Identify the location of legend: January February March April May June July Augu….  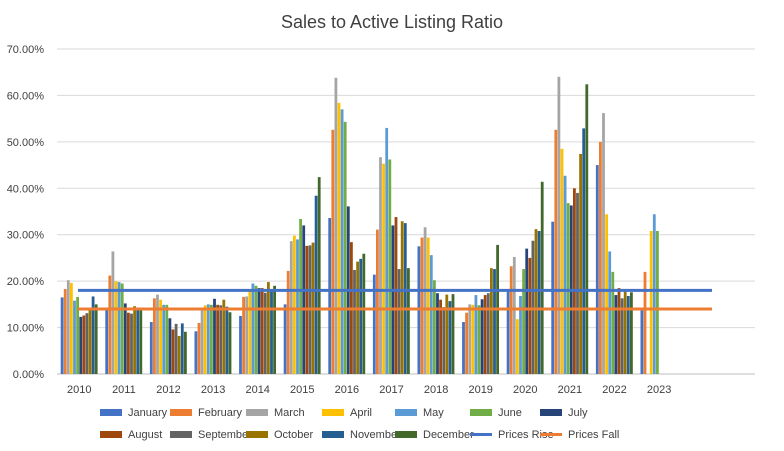
(359, 424).